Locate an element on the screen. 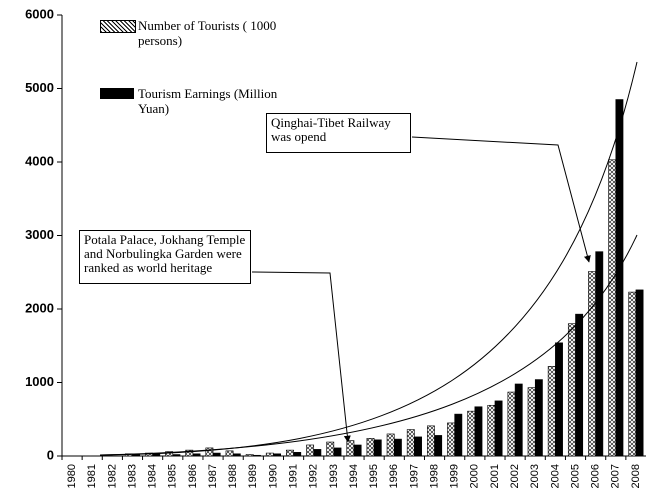  y-tick-label: 1000 is located at coordinates (39, 381).